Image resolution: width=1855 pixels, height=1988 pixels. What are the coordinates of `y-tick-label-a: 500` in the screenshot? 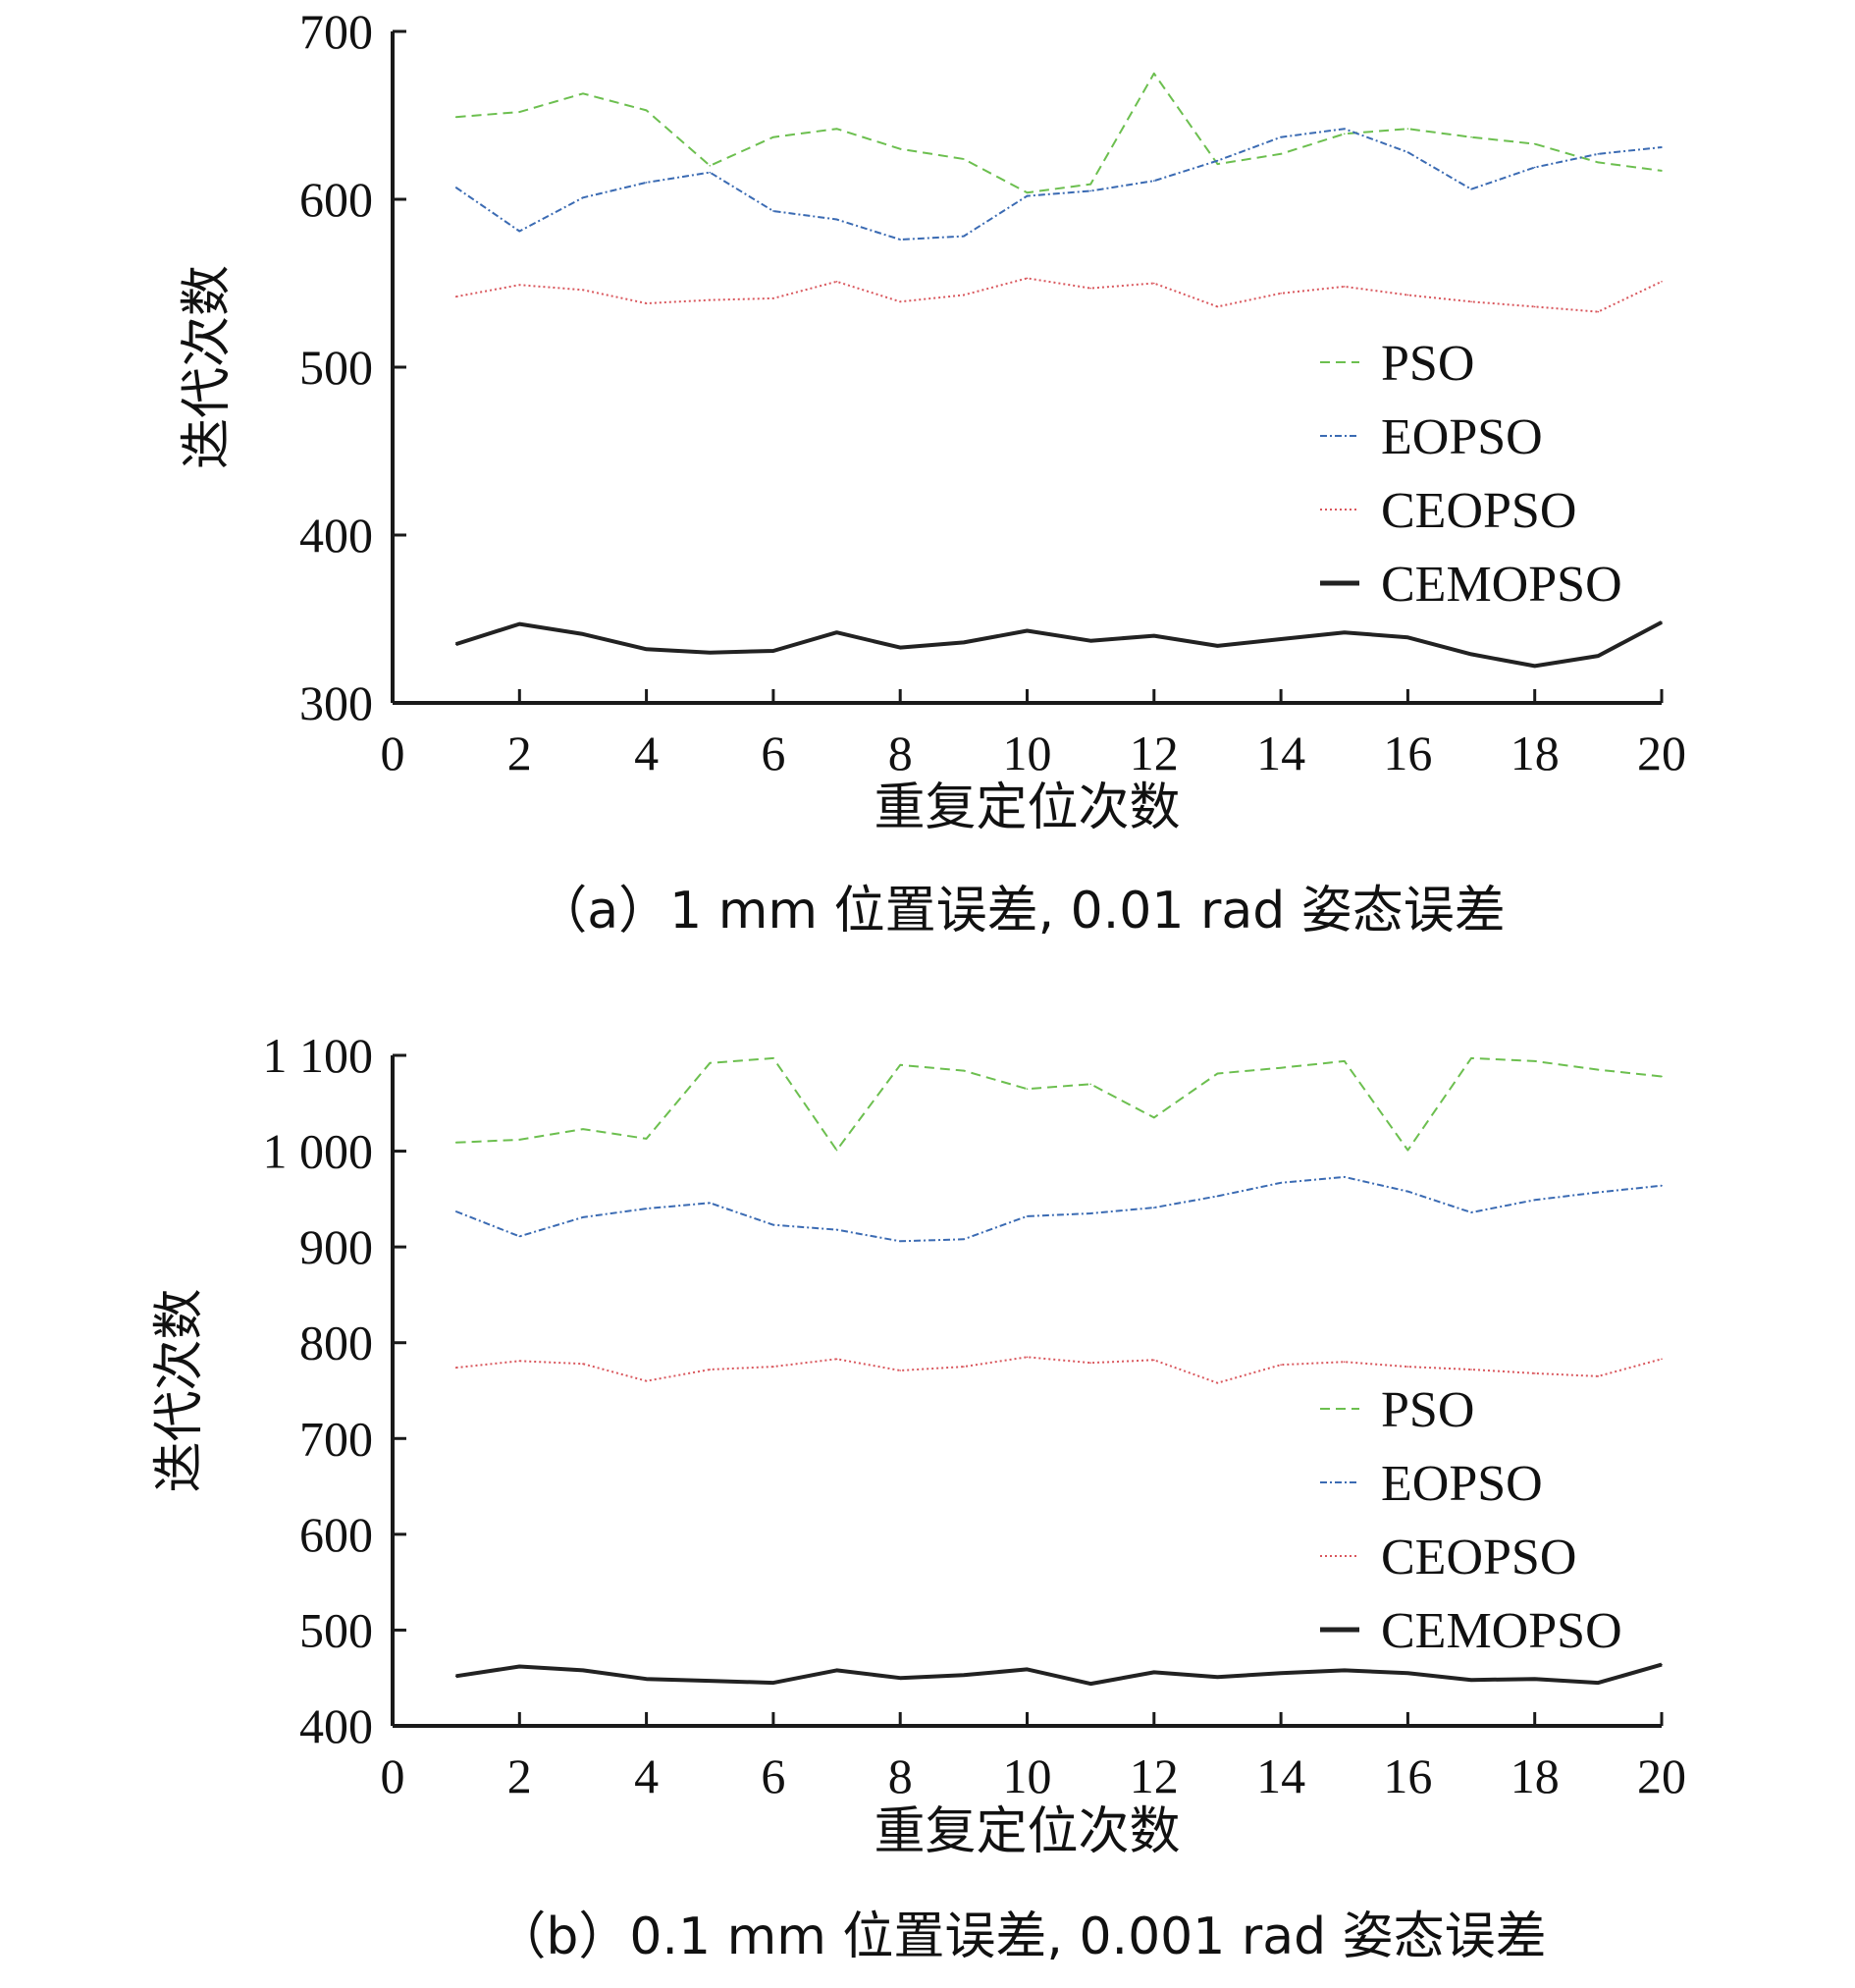 It's located at (336, 367).